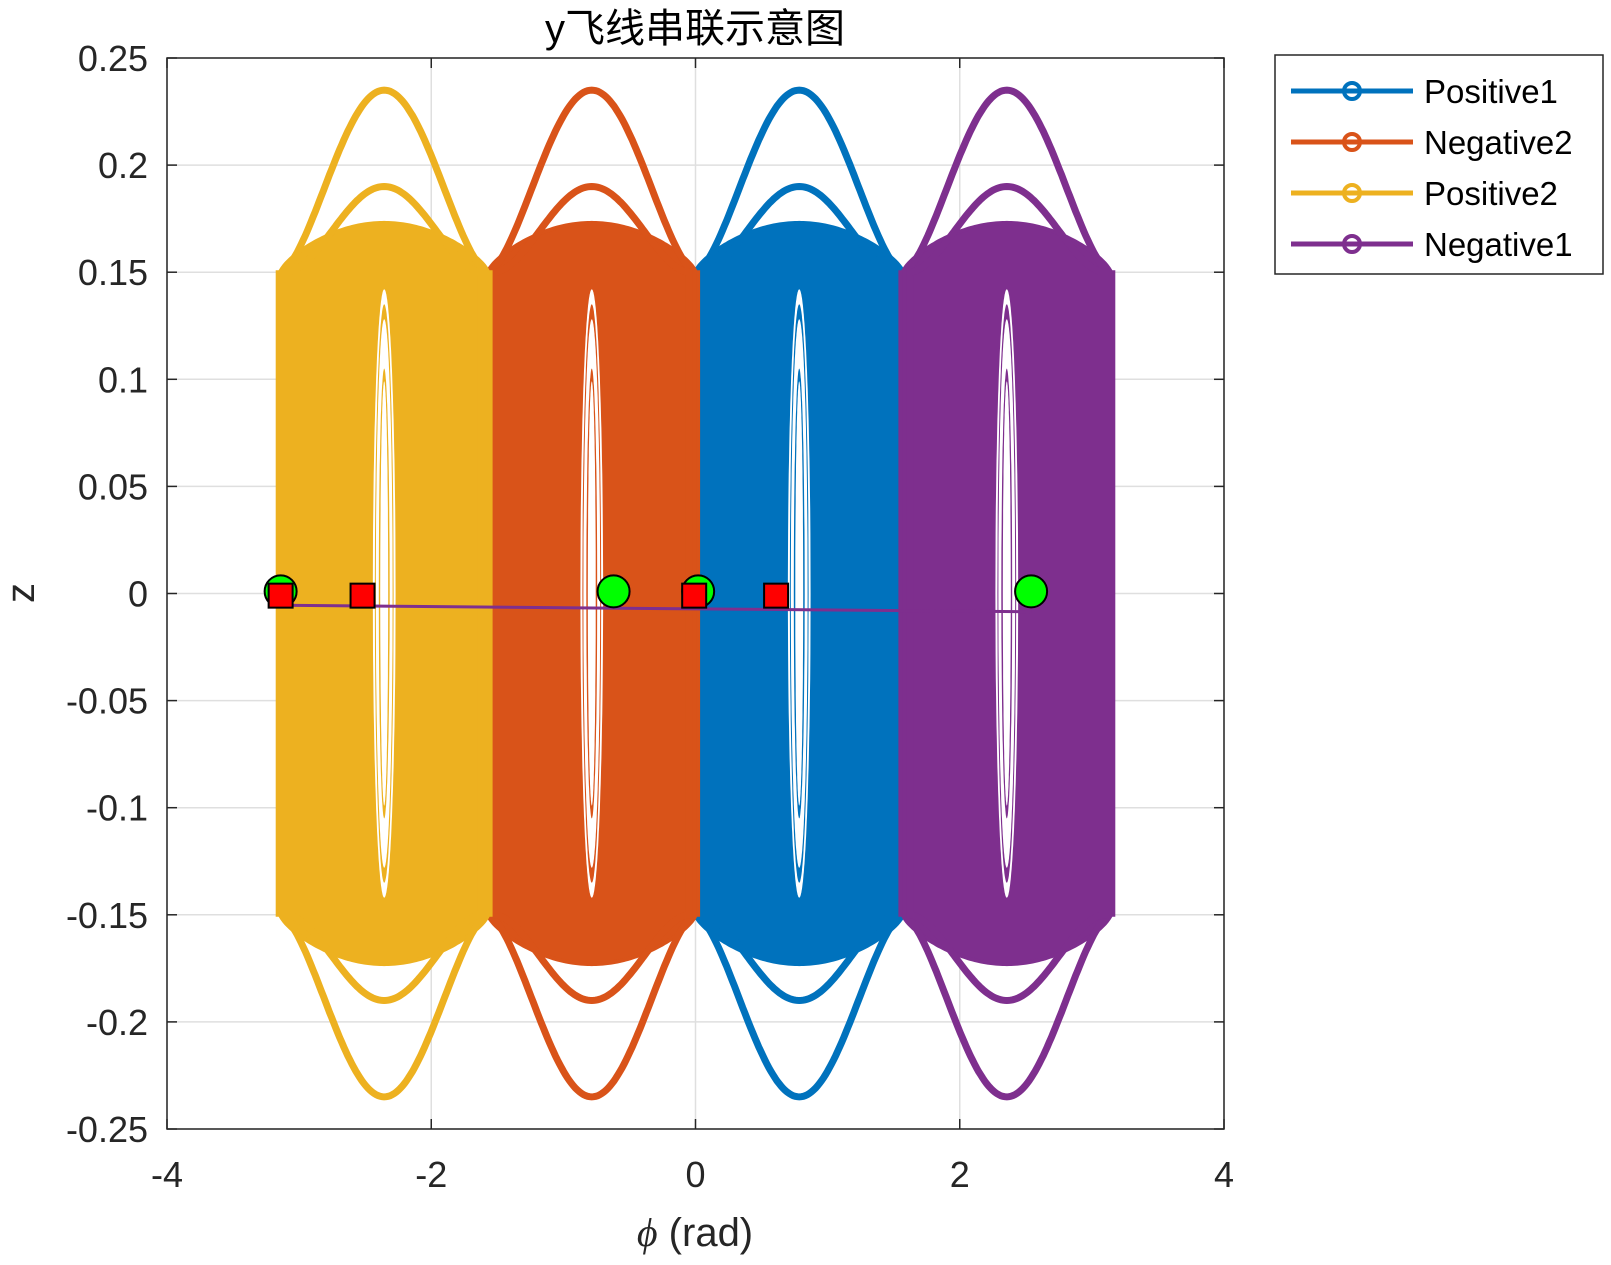  Describe the element at coordinates (117, 1022) in the screenshot. I see `y-tick-label: -0.2` at that location.